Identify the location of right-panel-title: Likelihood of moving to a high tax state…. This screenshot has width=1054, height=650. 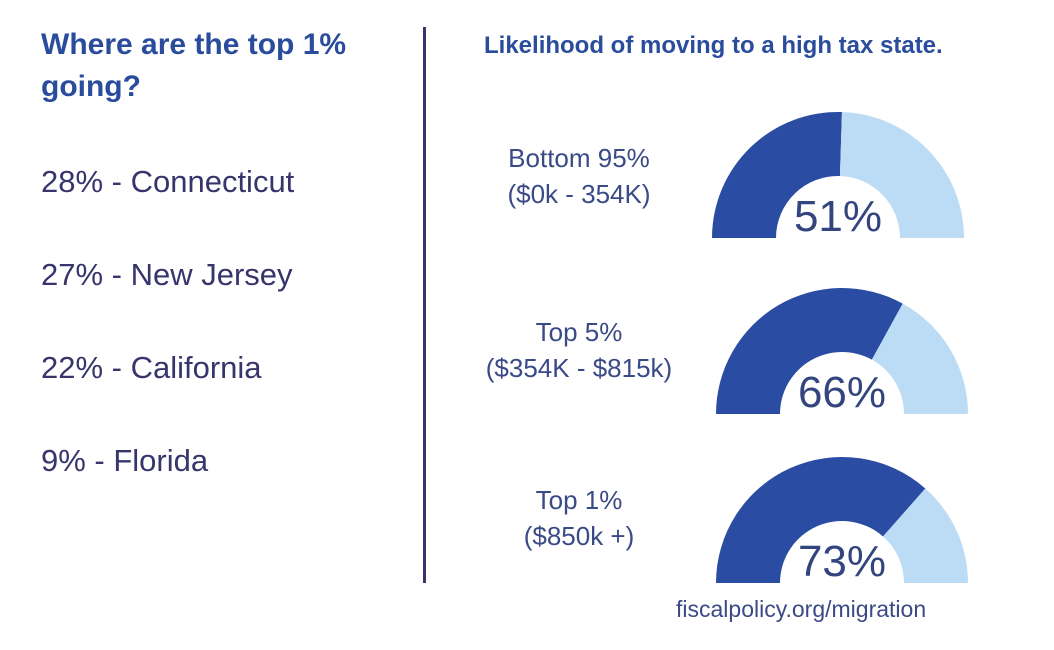
(713, 45).